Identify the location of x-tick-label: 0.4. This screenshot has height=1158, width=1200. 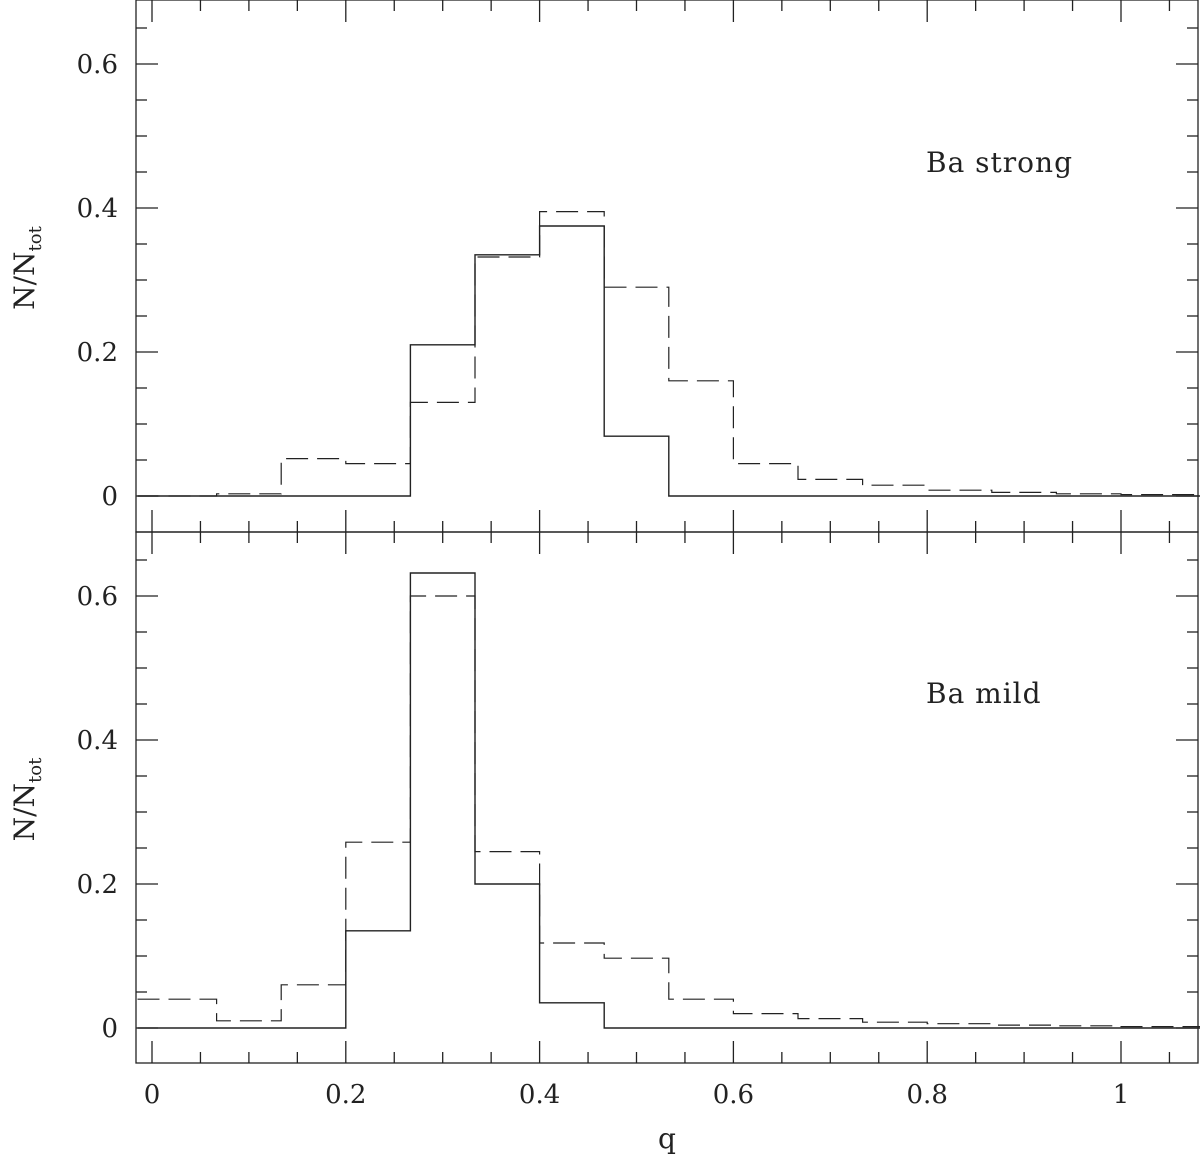
(539, 1095).